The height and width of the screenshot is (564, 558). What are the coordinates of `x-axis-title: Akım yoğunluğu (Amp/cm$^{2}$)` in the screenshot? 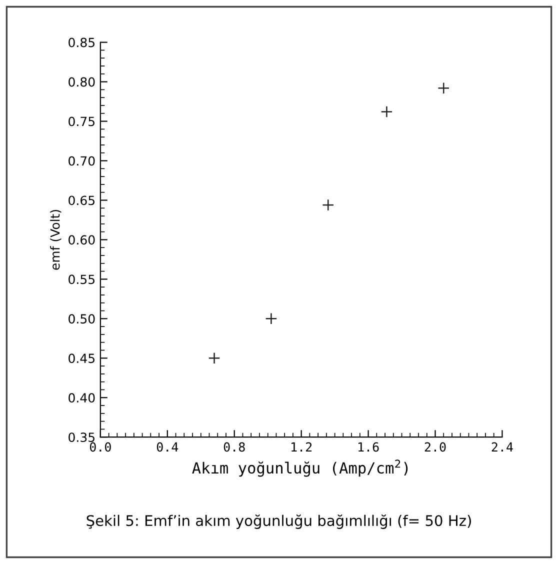 It's located at (300, 468).